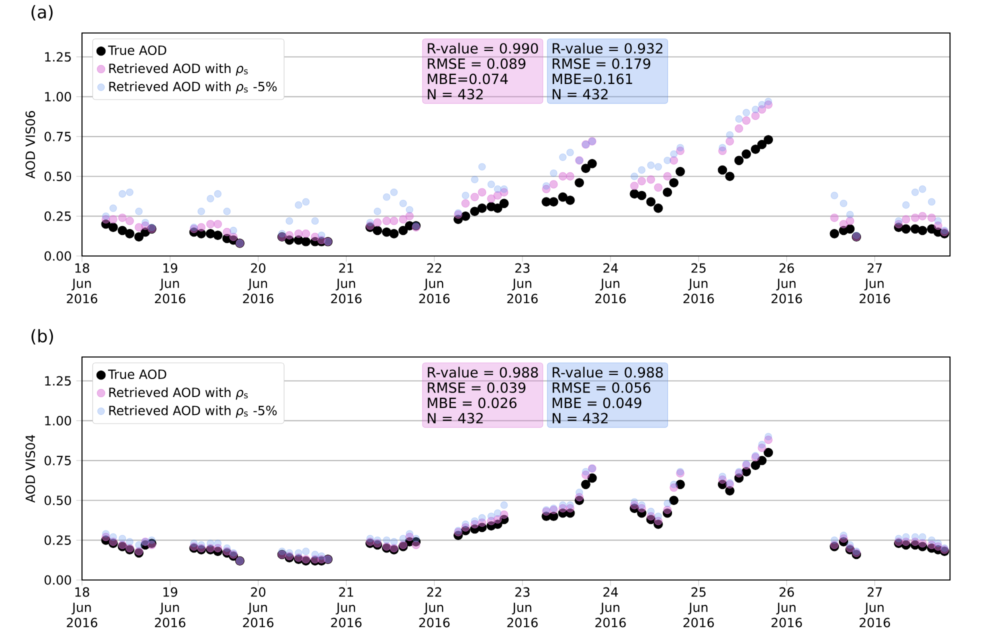 Image resolution: width=981 pixels, height=640 pixels. I want to click on y-axis-title: AOD VIS04, so click(31, 468).